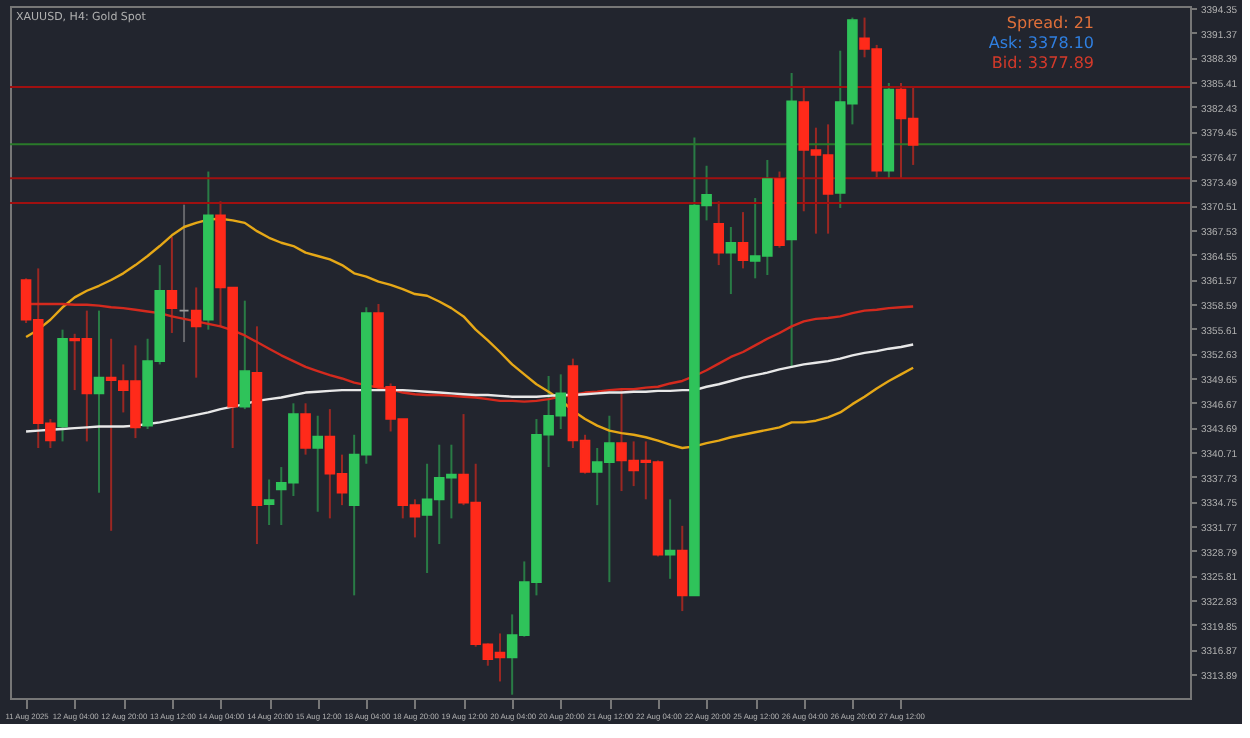 Image resolution: width=1250 pixels, height=738 pixels. What do you see at coordinates (1050, 23) in the screenshot?
I see `text: Spread: 21` at bounding box center [1050, 23].